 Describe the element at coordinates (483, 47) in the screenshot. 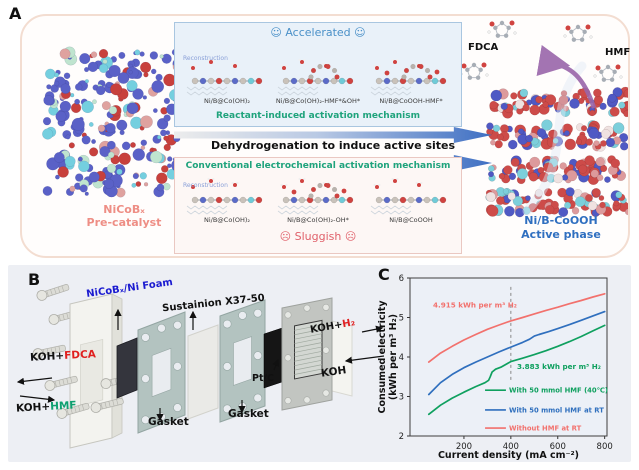

I see `fdca-label: FDCA` at that location.